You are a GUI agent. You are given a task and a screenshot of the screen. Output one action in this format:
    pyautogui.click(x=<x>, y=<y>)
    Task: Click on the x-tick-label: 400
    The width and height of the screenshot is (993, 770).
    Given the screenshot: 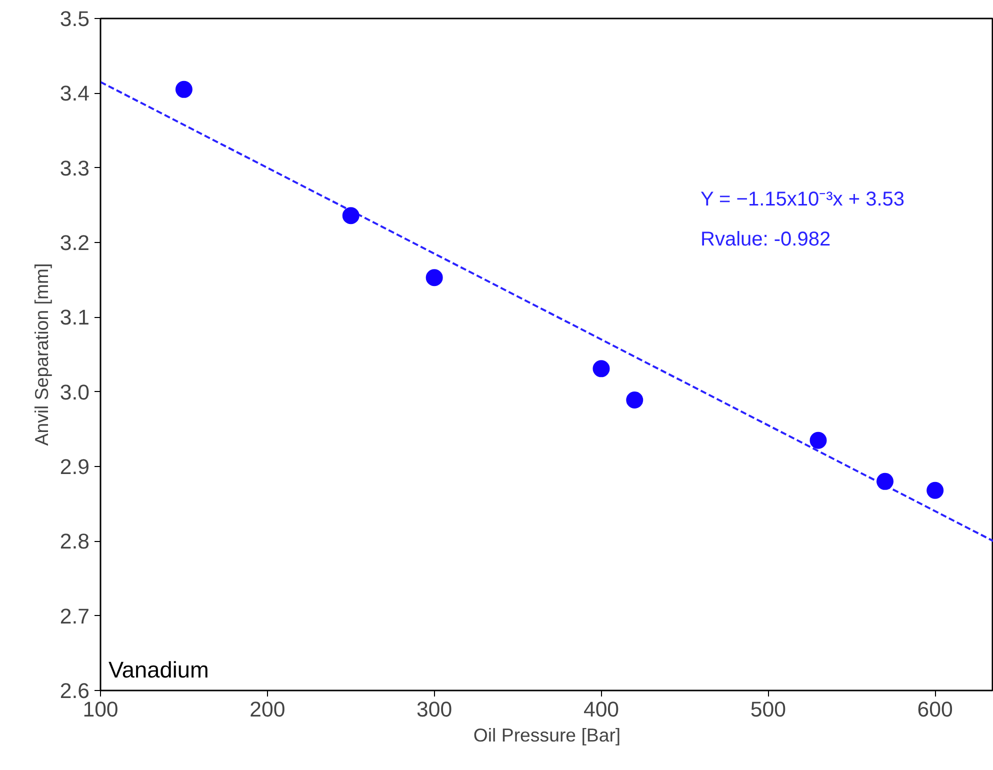 What is the action you would take?
    pyautogui.click(x=601, y=710)
    